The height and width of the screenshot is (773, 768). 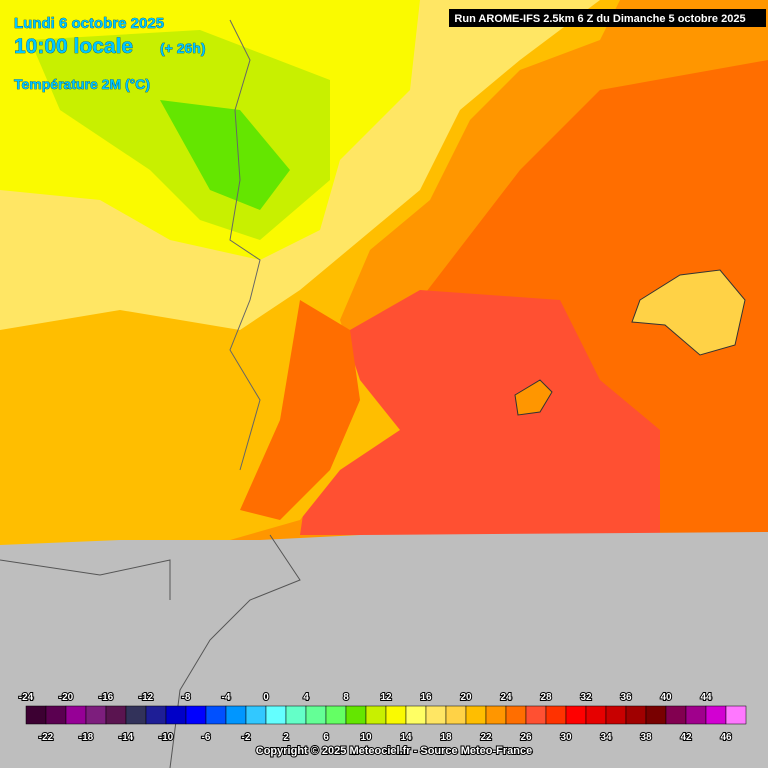 What do you see at coordinates (266, 697) in the screenshot?
I see `legend-label-top: 0` at bounding box center [266, 697].